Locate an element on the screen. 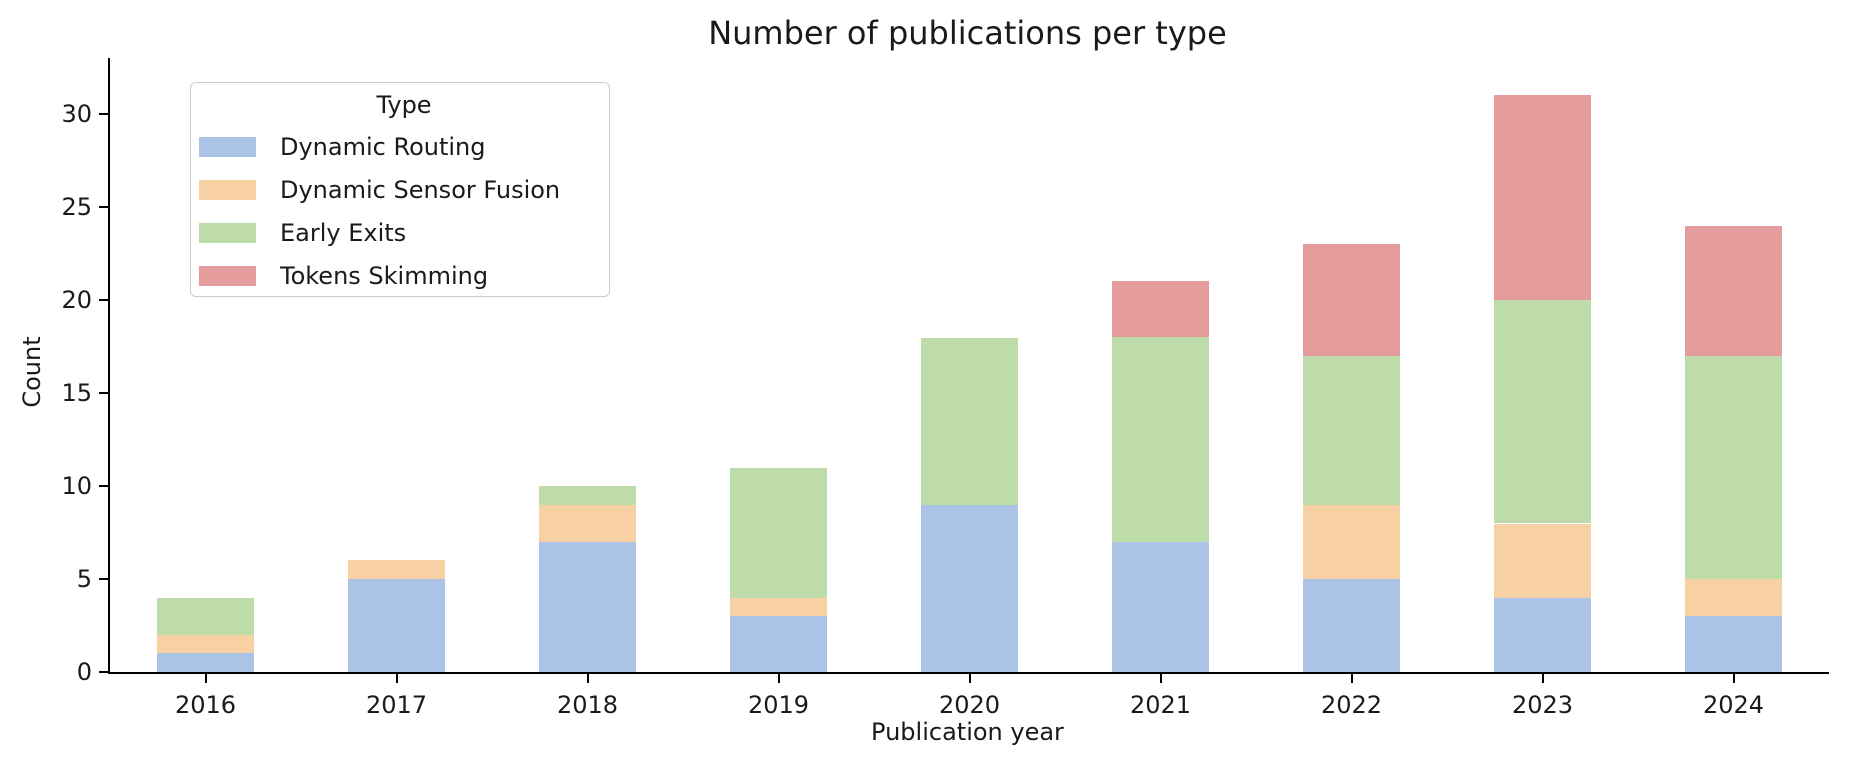 The height and width of the screenshot is (770, 1850). legend-item-label: Tokens Skimming is located at coordinates (384, 275).